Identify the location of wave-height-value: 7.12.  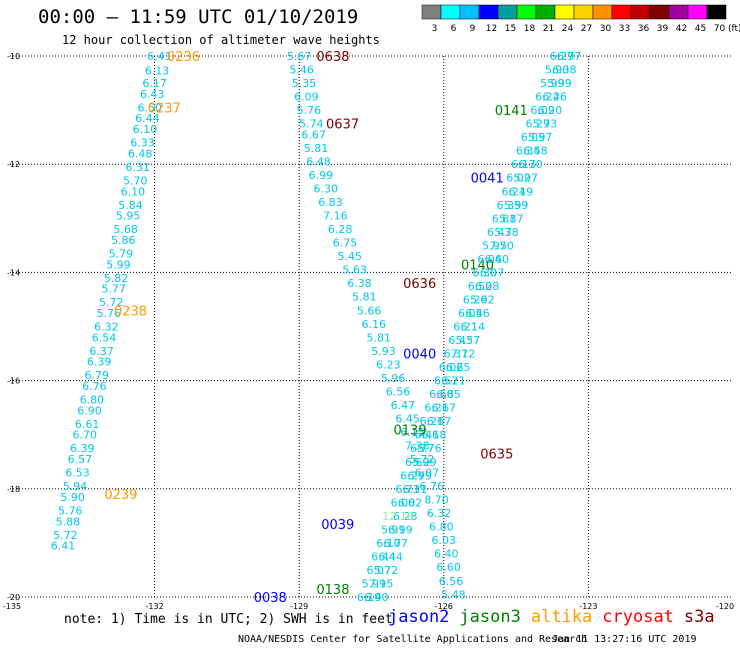
(463, 354).